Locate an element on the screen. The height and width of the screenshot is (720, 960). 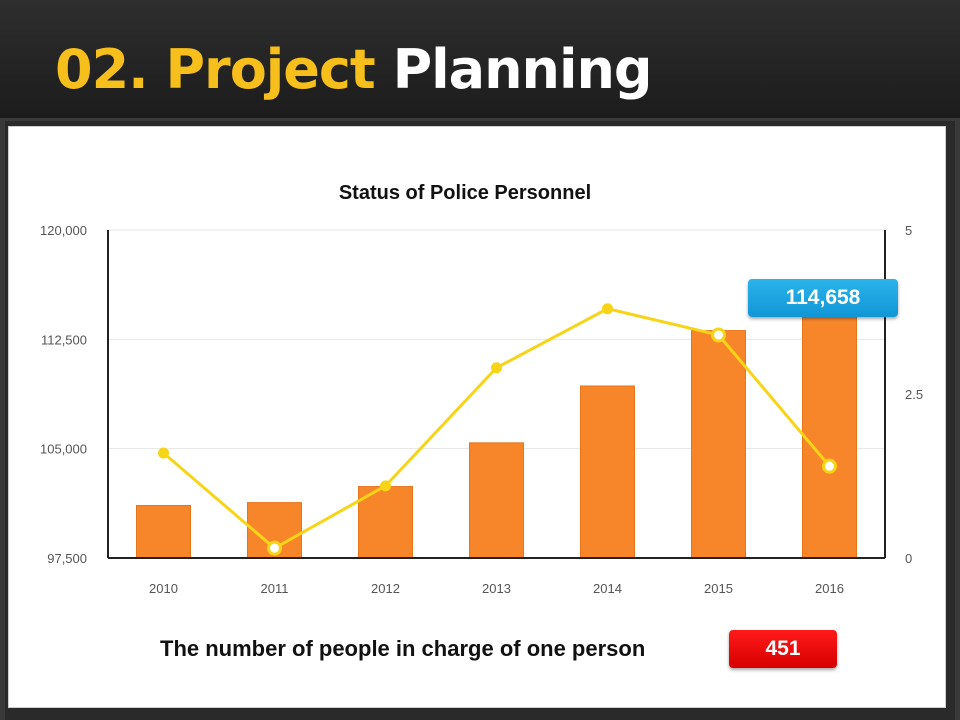
title-accent: Project is located at coordinates (270, 69).